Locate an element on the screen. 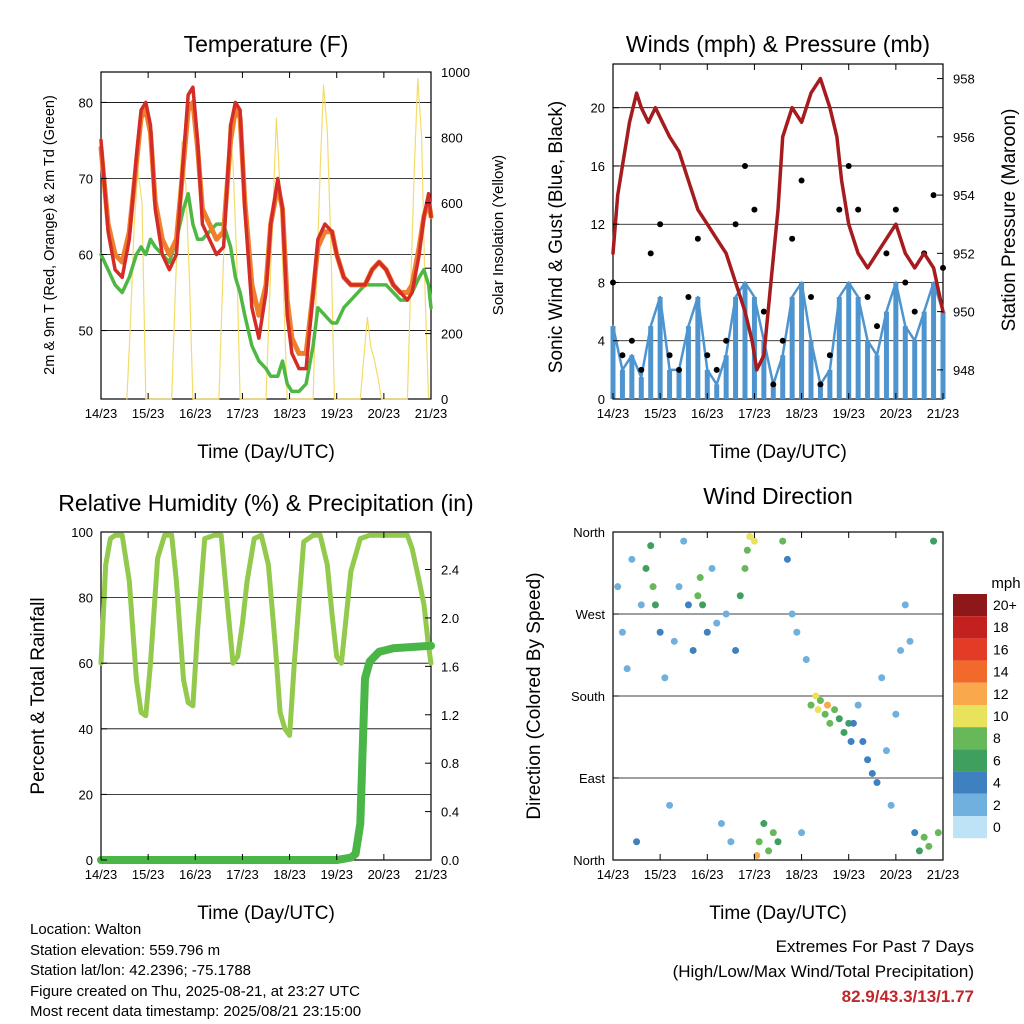 The image size is (1024, 1024). y-tick-label: 1000 is located at coordinates (455, 72).